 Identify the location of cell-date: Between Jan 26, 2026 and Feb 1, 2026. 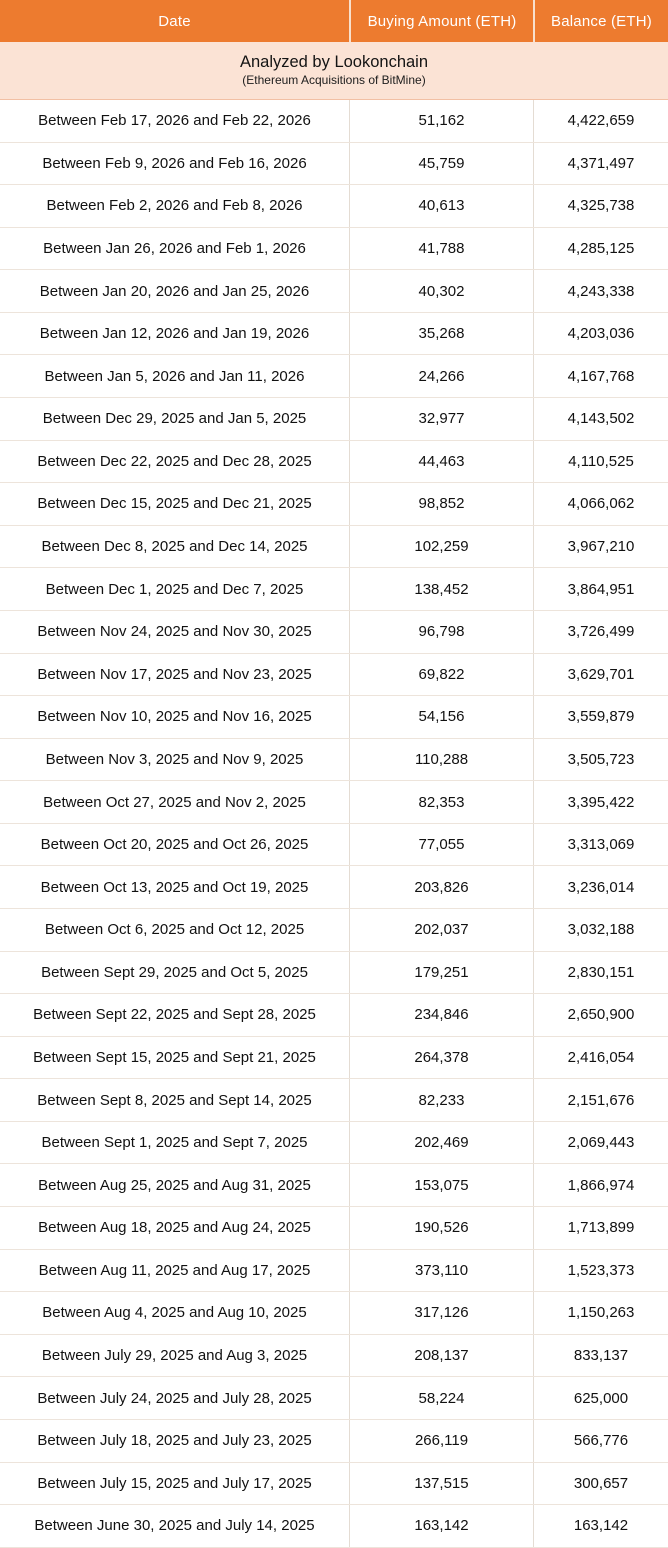
(174, 249).